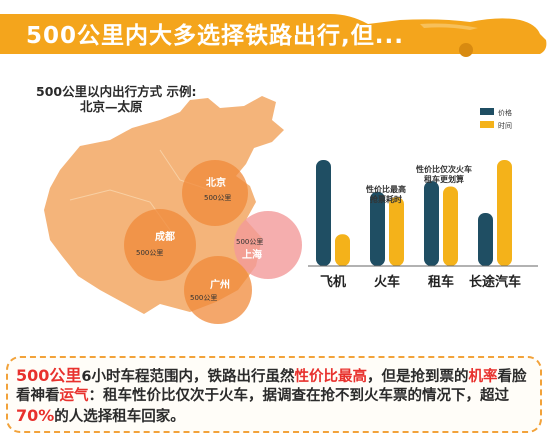 Image resolution: width=550 pixels, height=439 pixels. I want to click on city-radius-guangzhou: 500公里, so click(203, 298).